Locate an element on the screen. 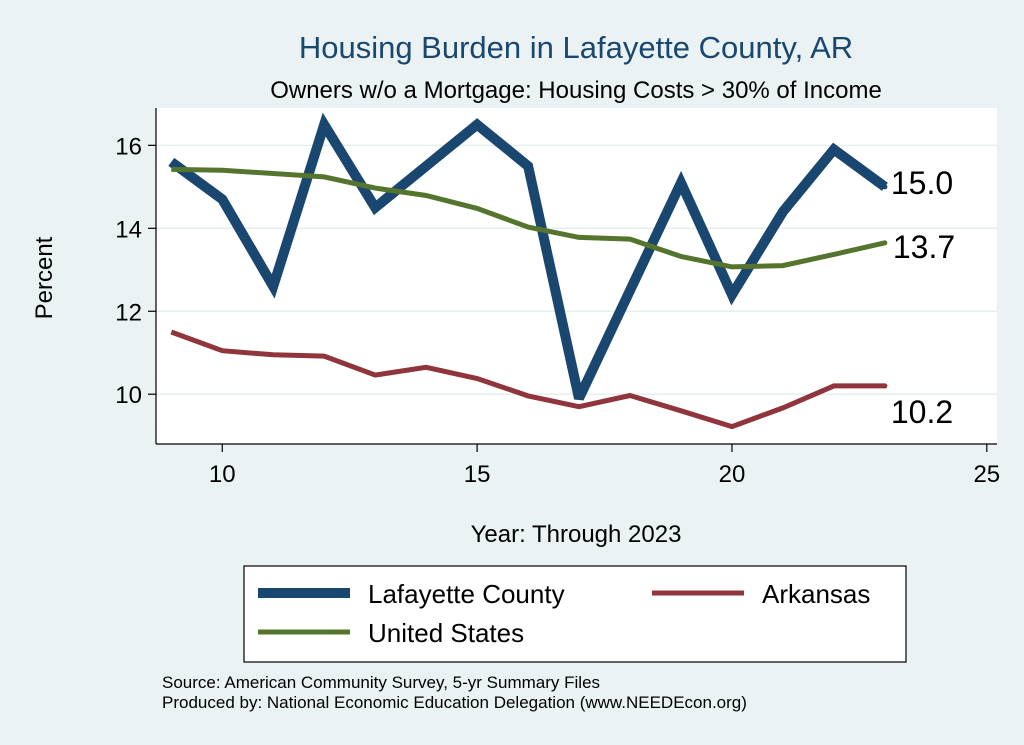 Image resolution: width=1024 pixels, height=745 pixels. x-axis-label: Year: Through 2023 is located at coordinates (576, 534).